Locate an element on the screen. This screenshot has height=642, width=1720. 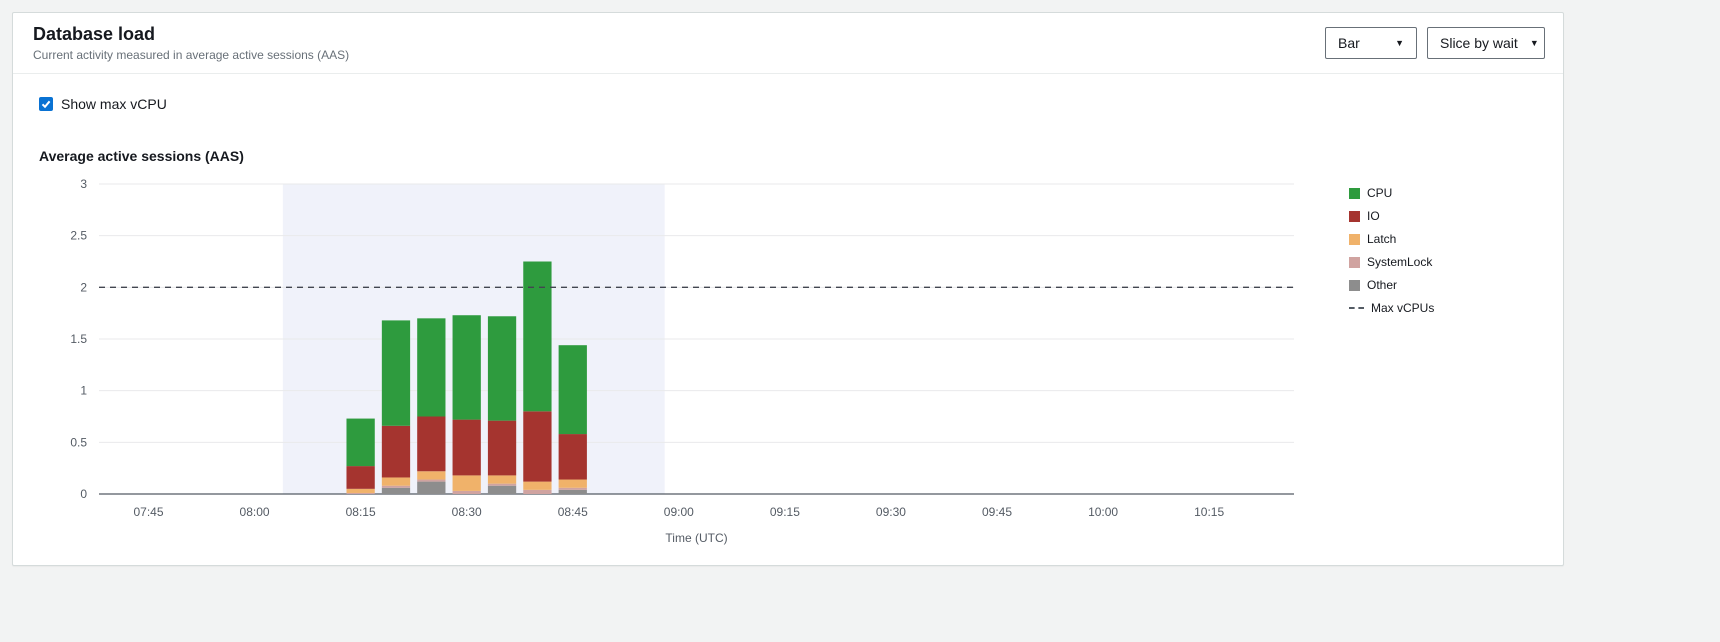
legend-item-cpu: CPU is located at coordinates (1391, 193).